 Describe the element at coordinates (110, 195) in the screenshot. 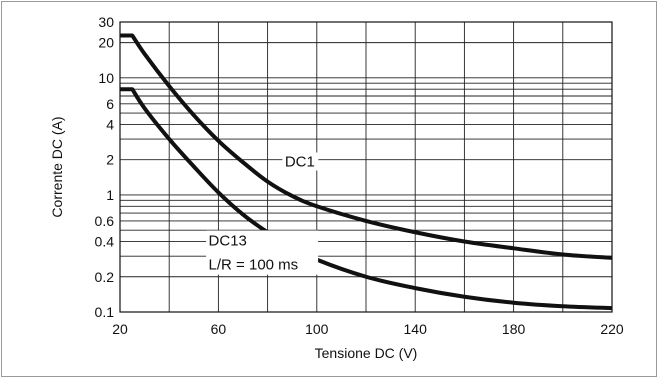

I see `y-tick-label: 1` at that location.